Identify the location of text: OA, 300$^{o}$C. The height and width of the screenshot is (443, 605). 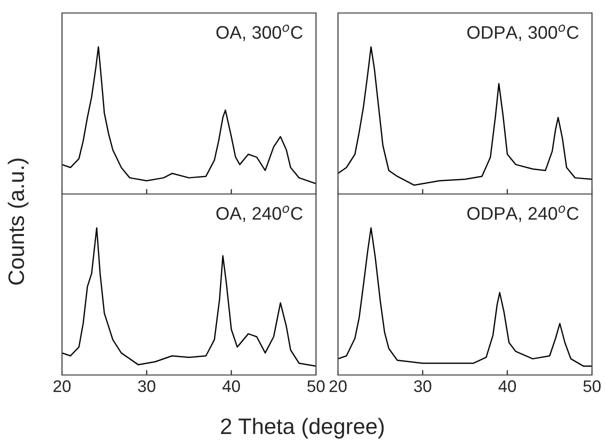
(259, 32).